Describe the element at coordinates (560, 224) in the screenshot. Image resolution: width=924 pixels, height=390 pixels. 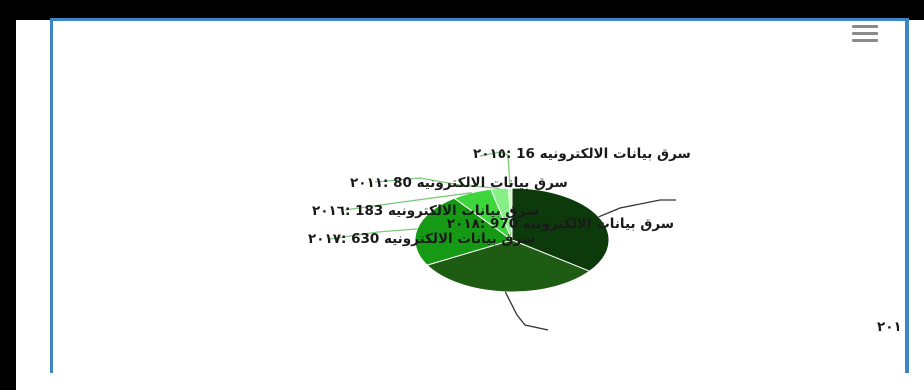
I see `data-label-0: سرق بيانات الالكترونيه 970 :٢٠١٨` at that location.